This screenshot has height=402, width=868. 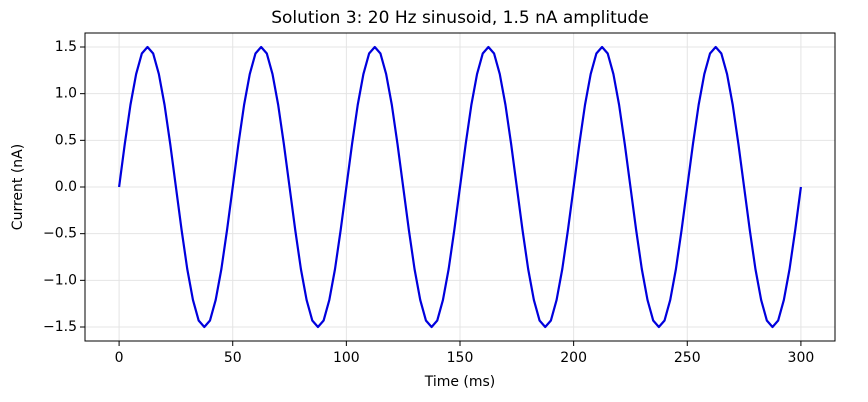 What do you see at coordinates (233, 358) in the screenshot?
I see `x-tick-label: 50` at bounding box center [233, 358].